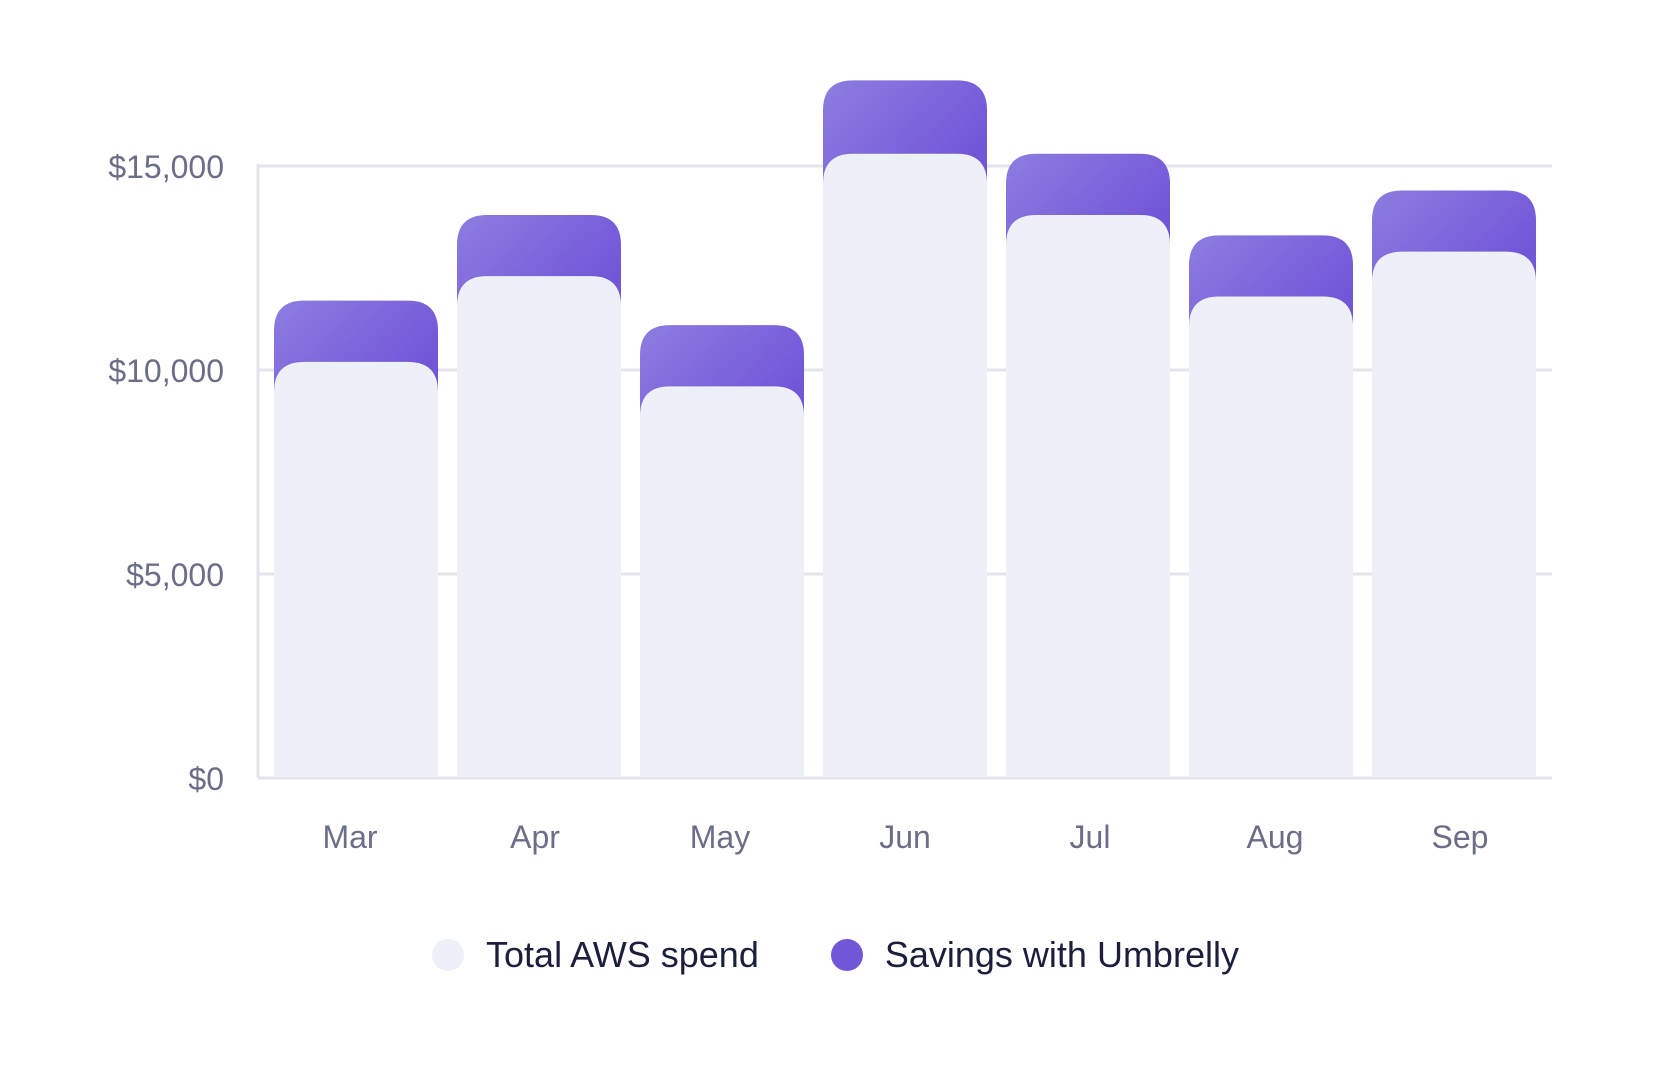 Image resolution: width=1671 pixels, height=1086 pixels. Describe the element at coordinates (1271, 536) in the screenshot. I see `bar-total-aug` at that location.